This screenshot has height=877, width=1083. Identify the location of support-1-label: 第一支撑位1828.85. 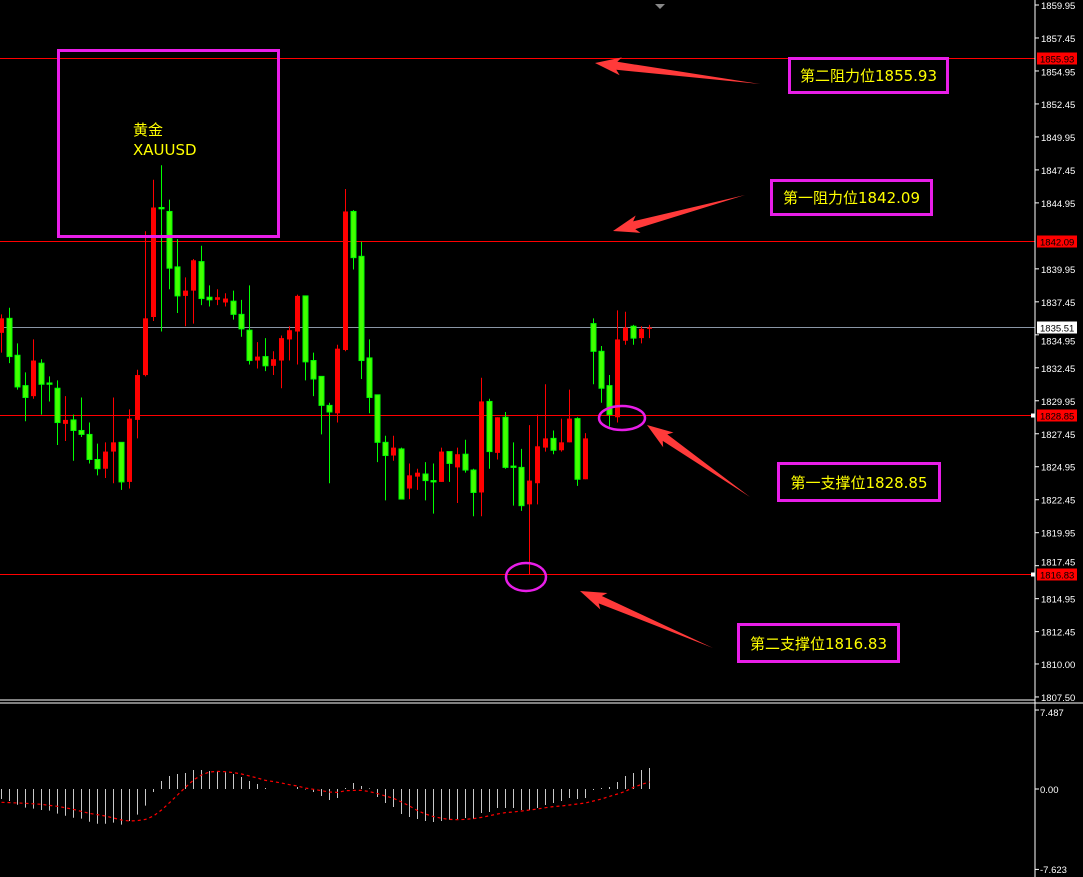
(859, 482).